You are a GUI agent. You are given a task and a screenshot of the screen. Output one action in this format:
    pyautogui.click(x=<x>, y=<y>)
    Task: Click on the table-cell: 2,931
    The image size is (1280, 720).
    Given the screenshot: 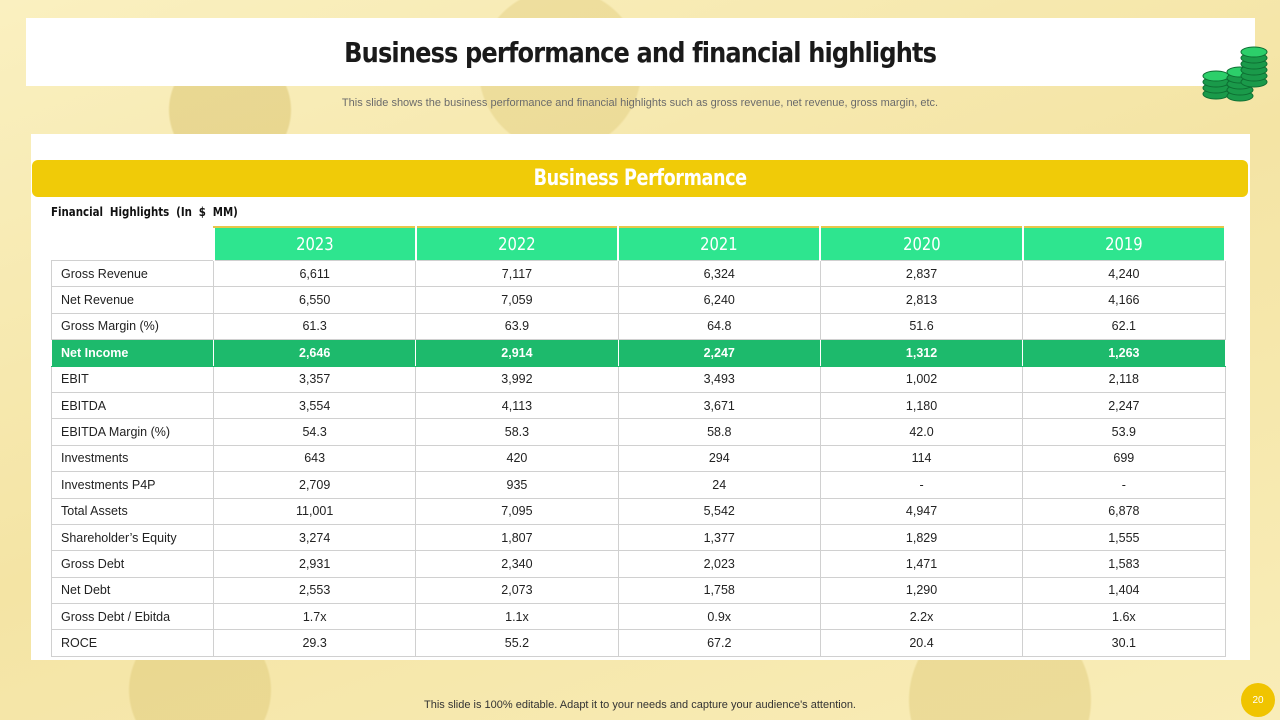 What is the action you would take?
    pyautogui.click(x=314, y=564)
    